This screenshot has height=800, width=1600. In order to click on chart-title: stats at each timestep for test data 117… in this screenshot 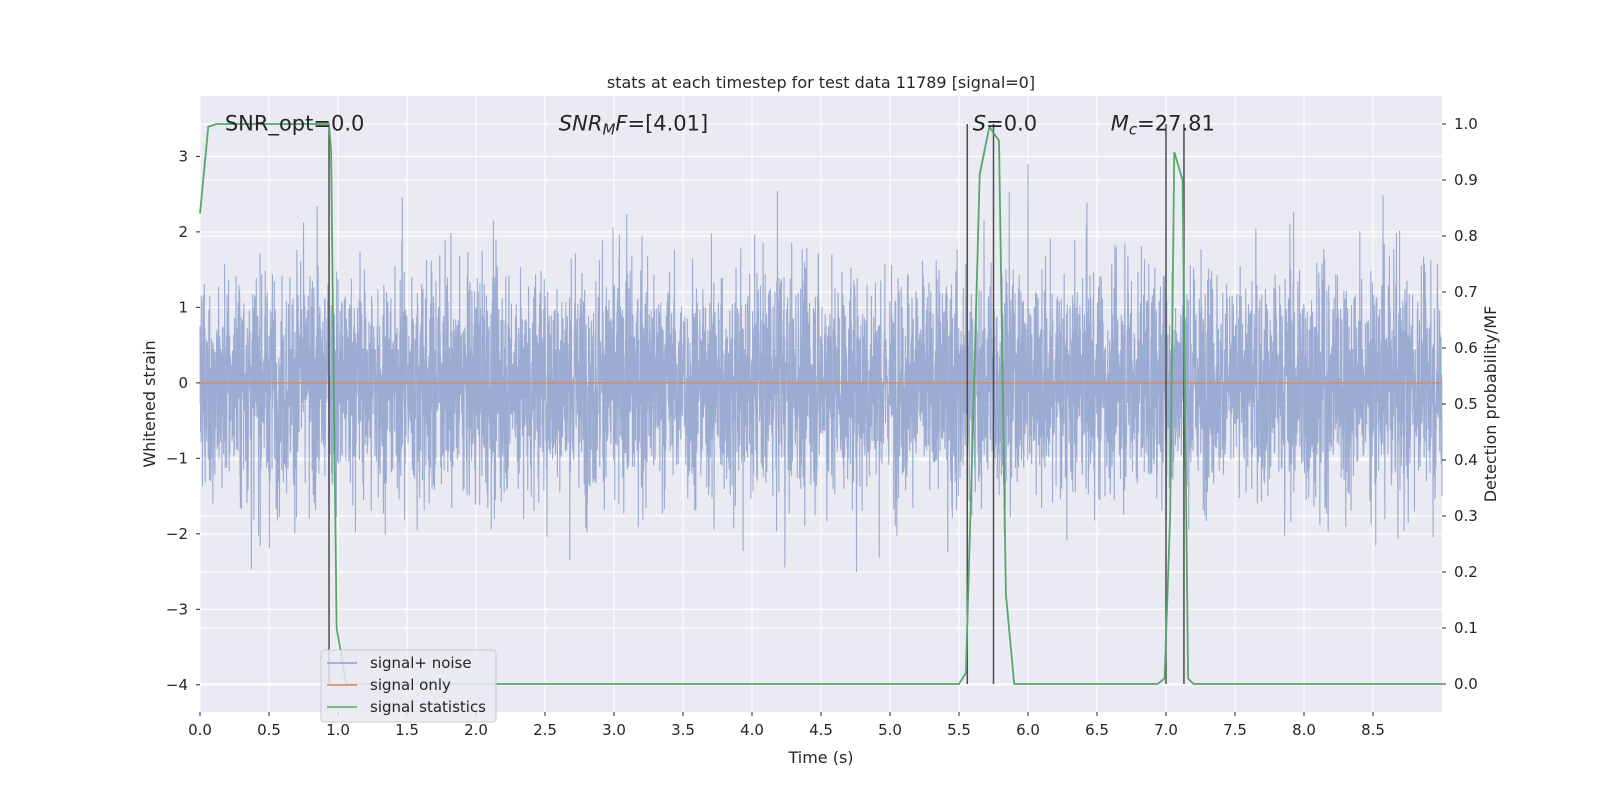, I will do `click(821, 82)`.